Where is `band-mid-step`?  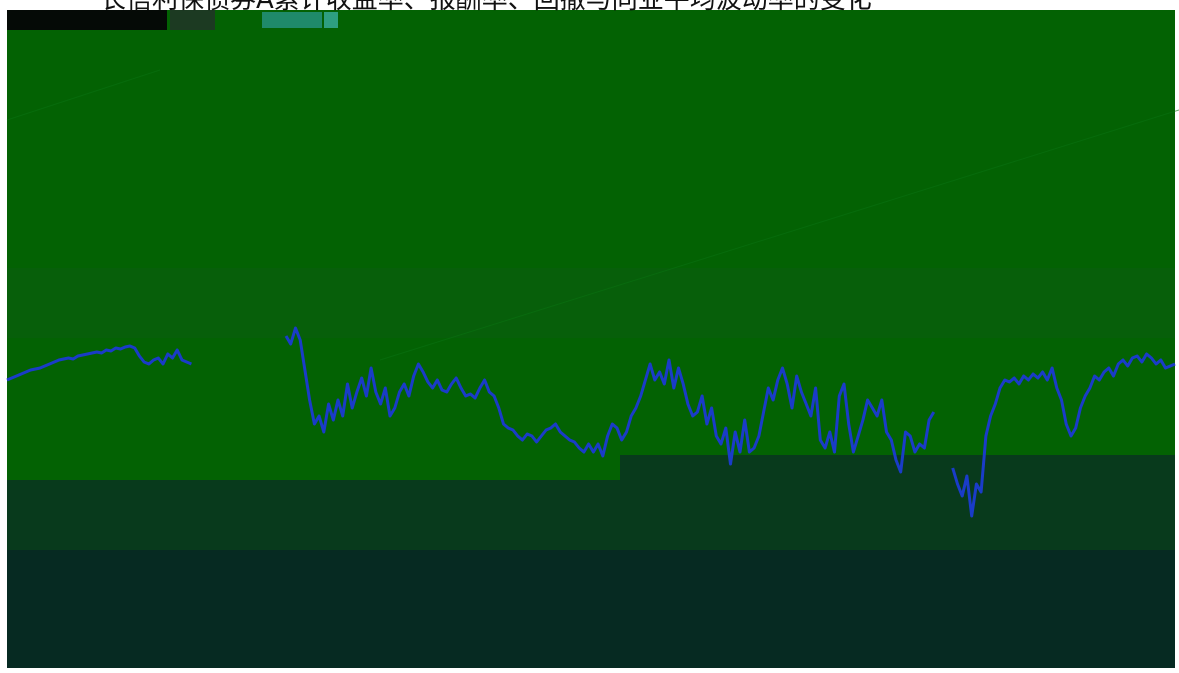 band-mid-step is located at coordinates (810, 467).